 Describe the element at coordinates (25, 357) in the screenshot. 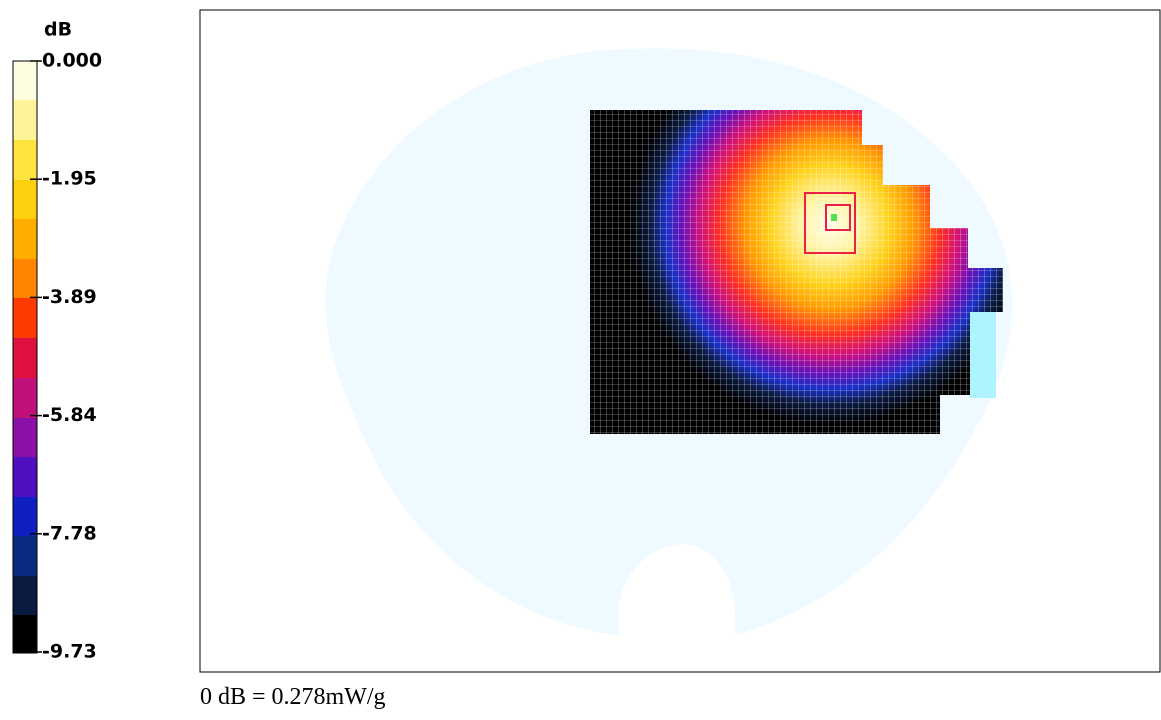

I see `colorbar` at that location.